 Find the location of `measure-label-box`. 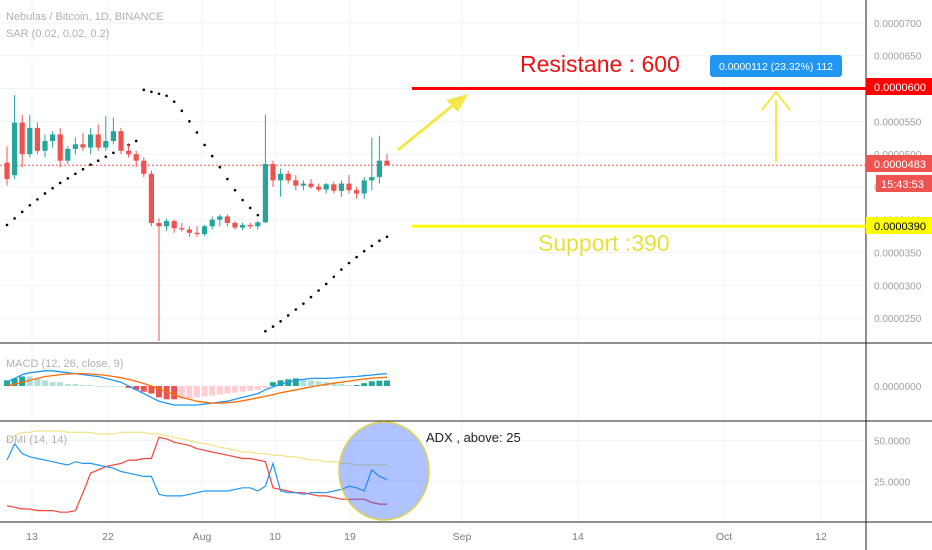

measure-label-box is located at coordinates (776, 66).